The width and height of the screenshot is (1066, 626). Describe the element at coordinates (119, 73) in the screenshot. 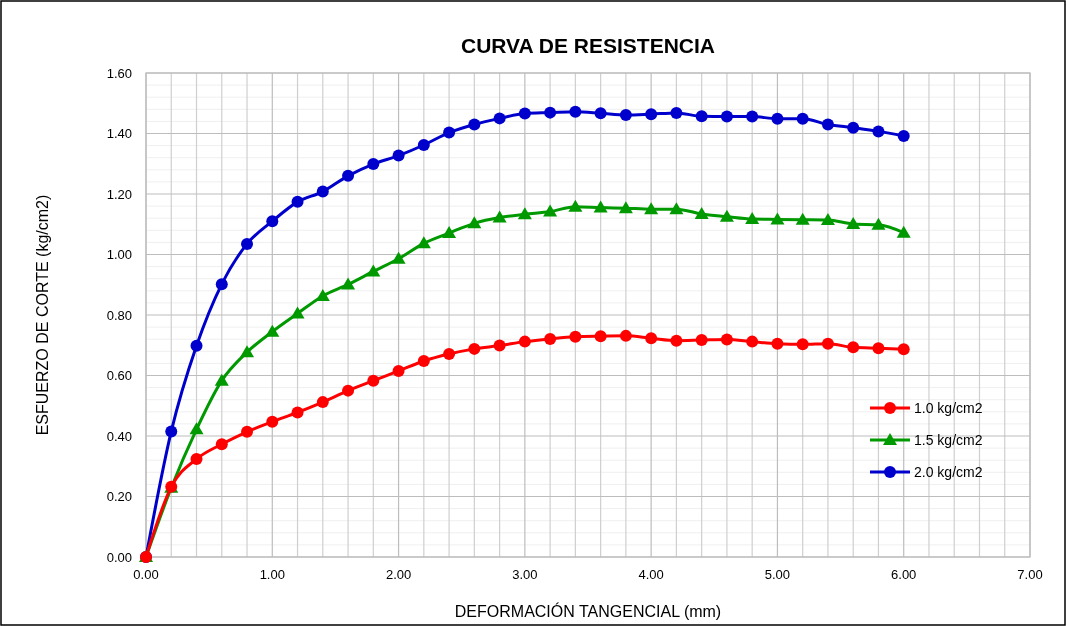

I see `y-tick-label: 1.60` at that location.